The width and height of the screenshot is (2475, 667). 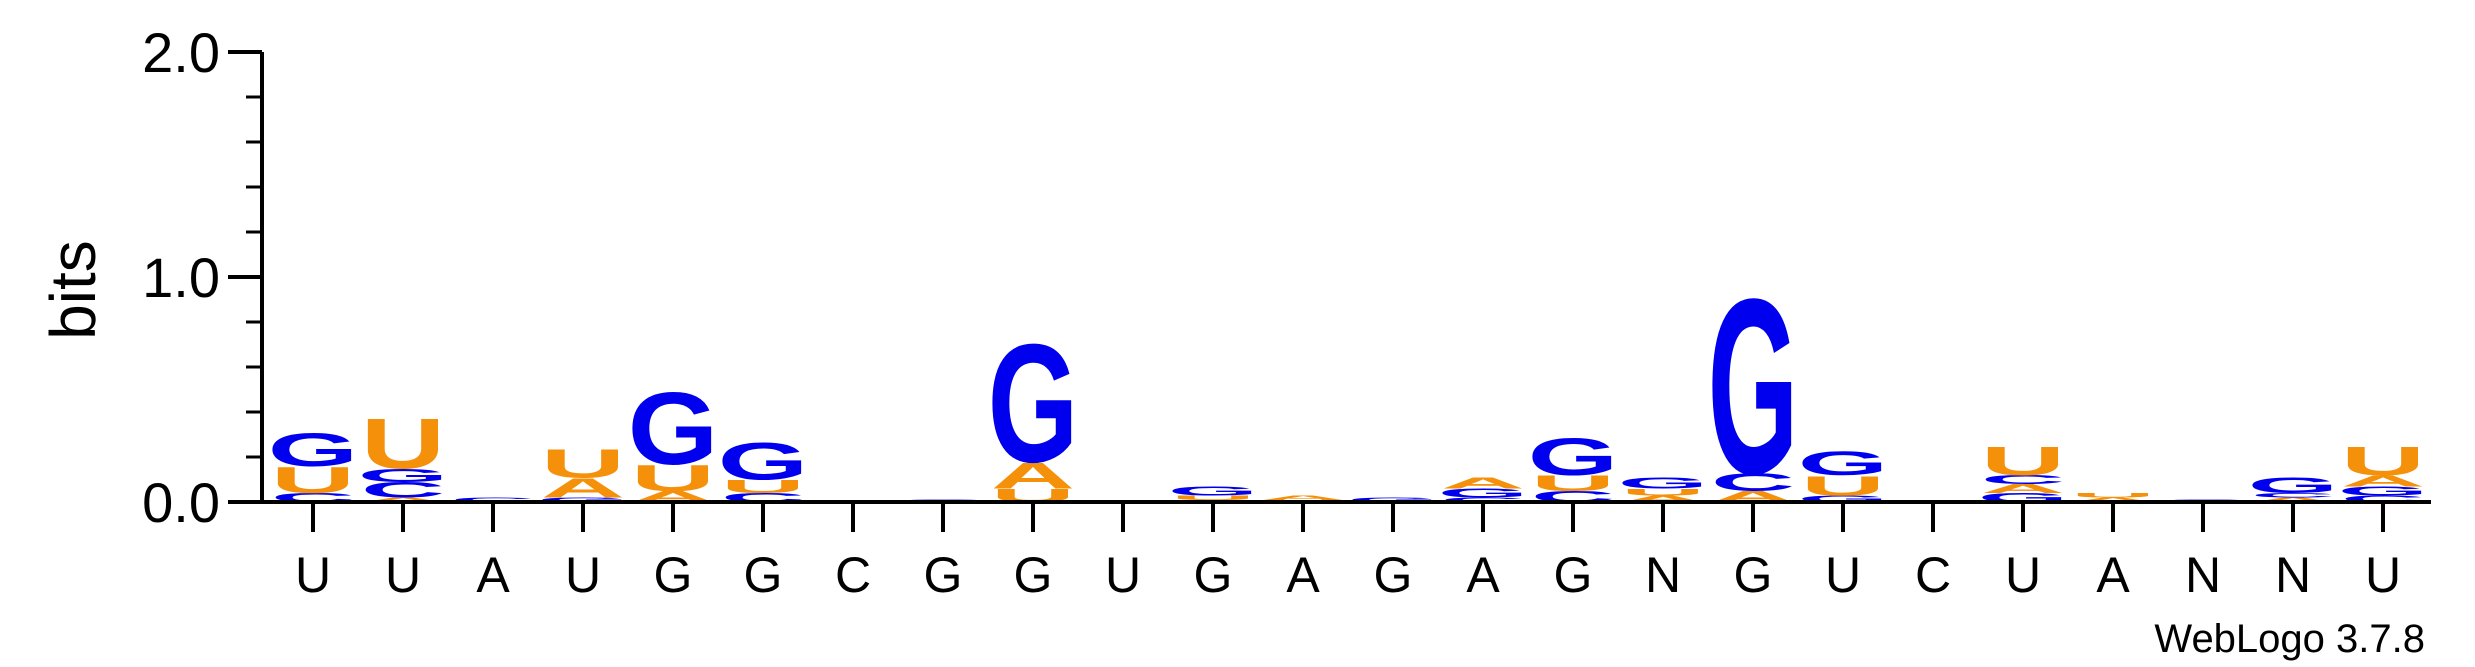 What do you see at coordinates (73, 290) in the screenshot?
I see `y-axis-label: bits` at bounding box center [73, 290].